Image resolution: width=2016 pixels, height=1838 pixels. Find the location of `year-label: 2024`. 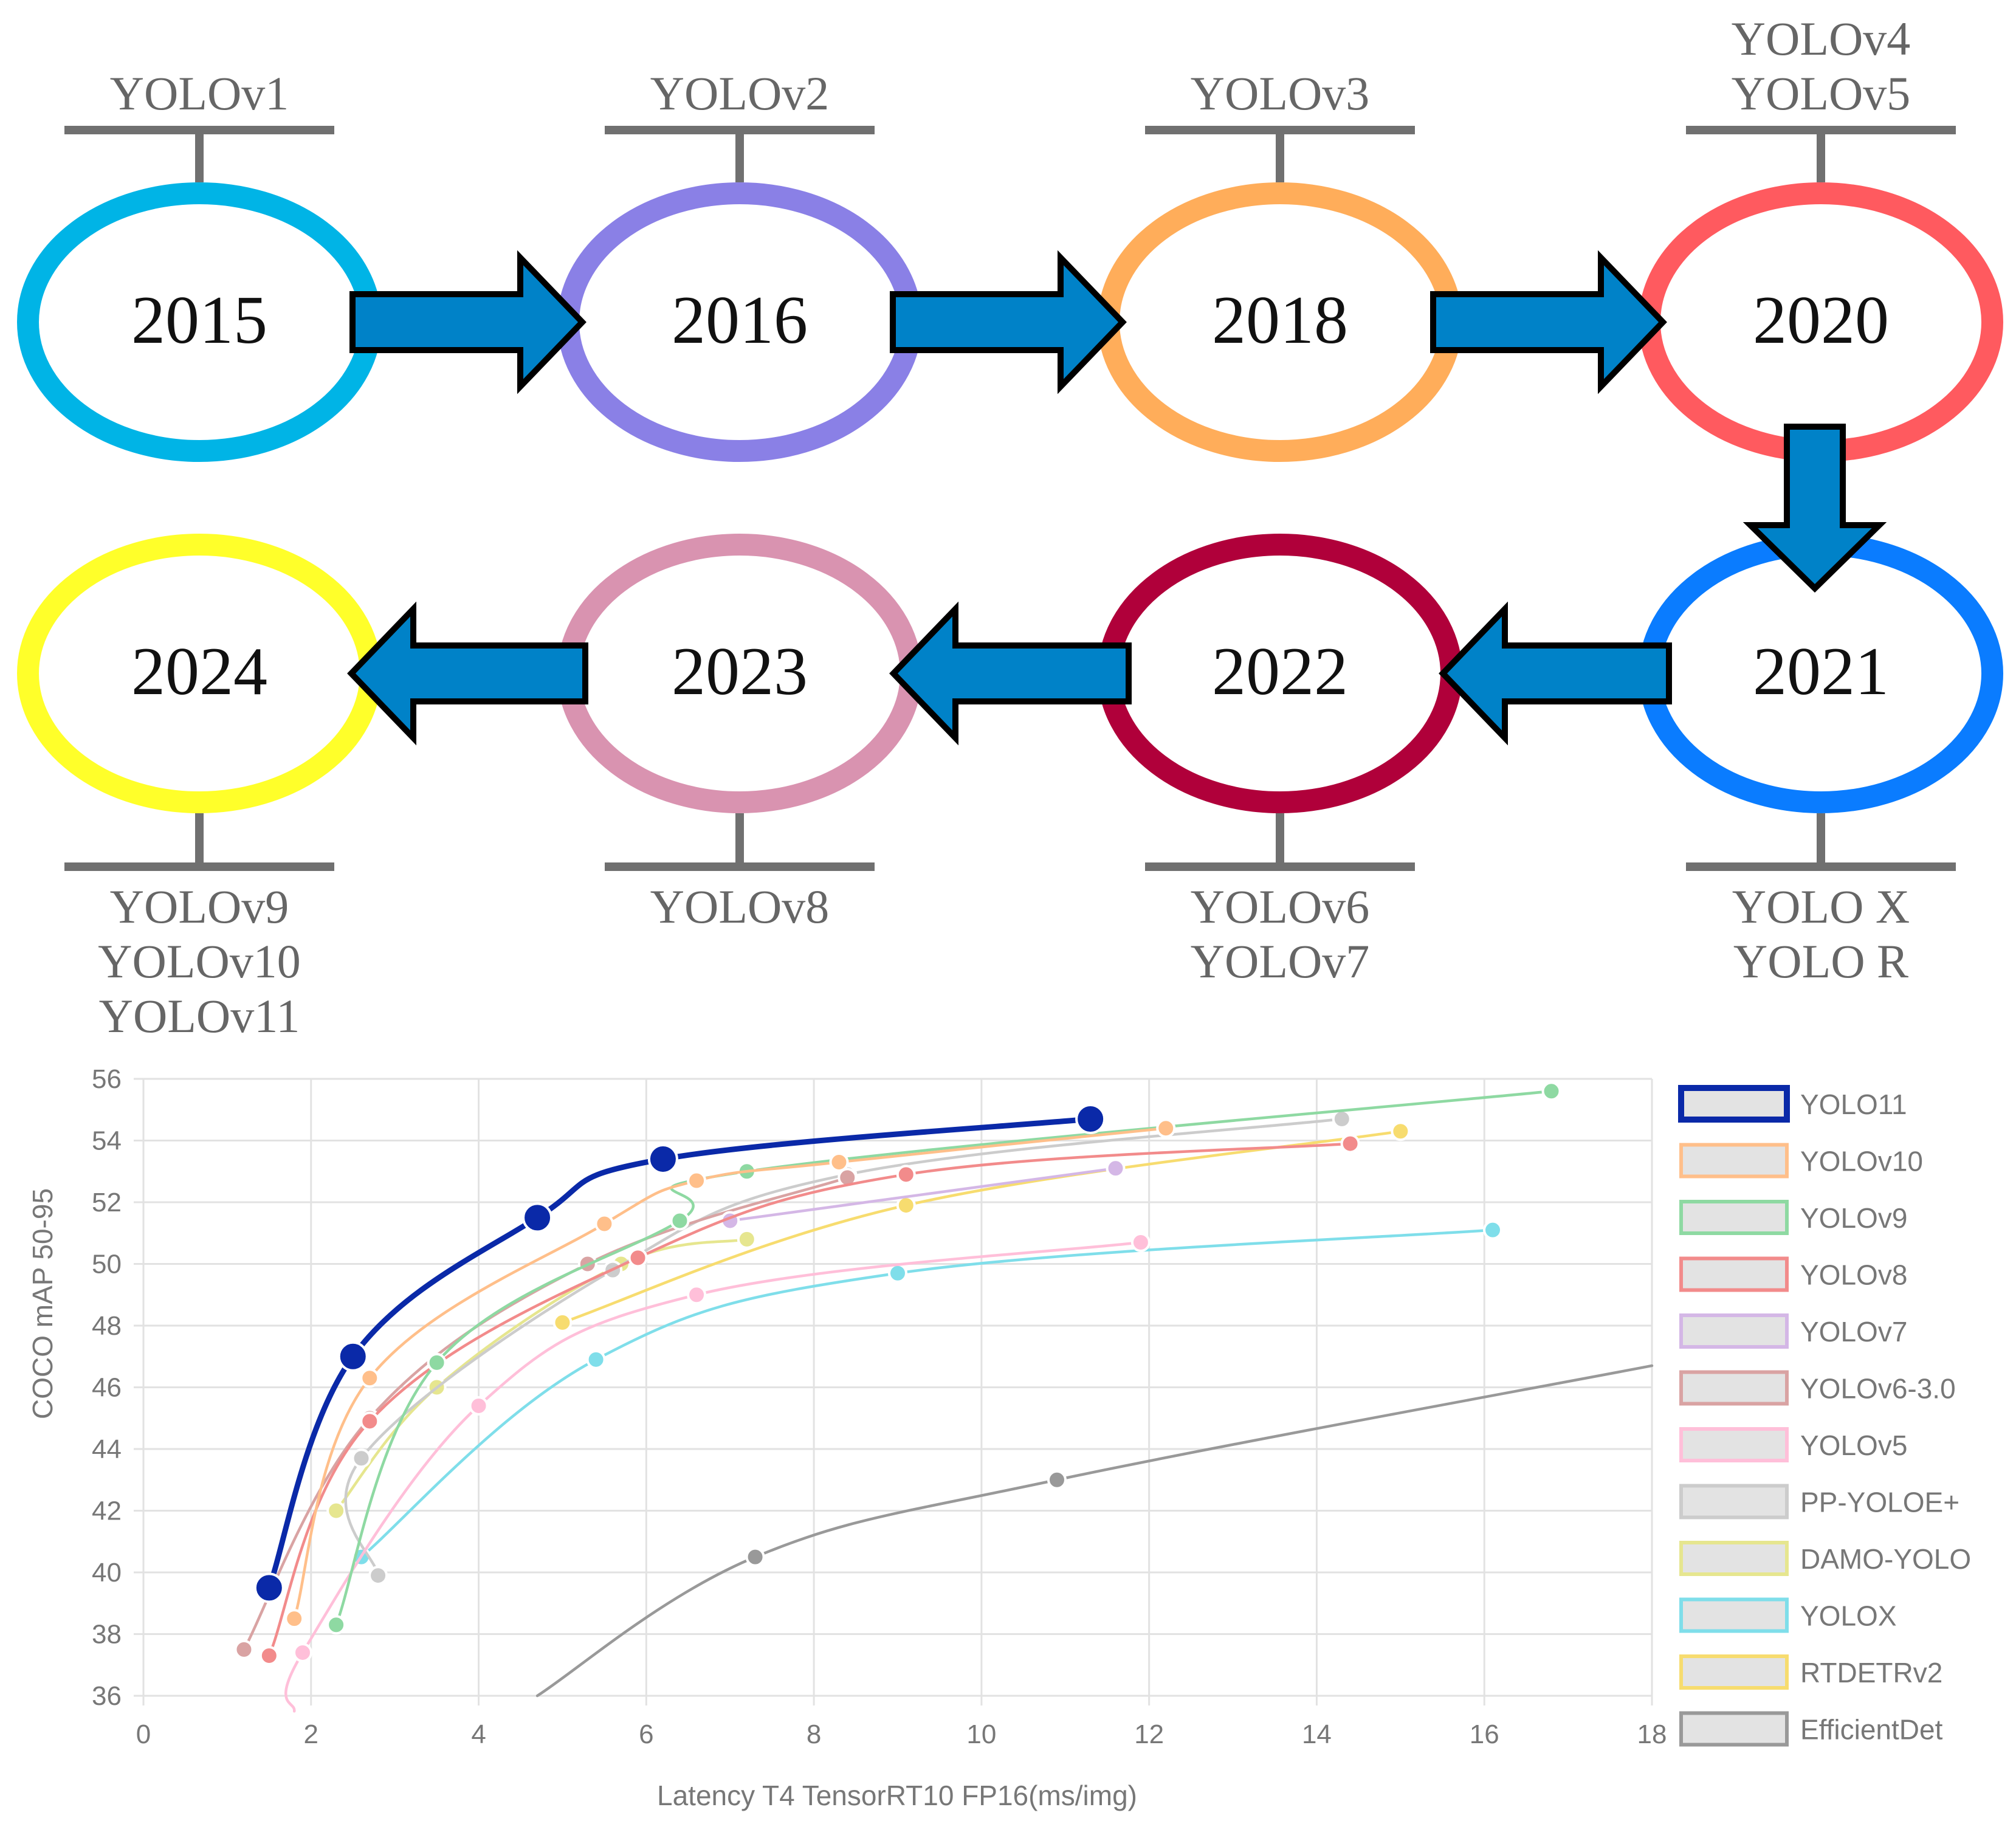

year-label: 2024 is located at coordinates (199, 671).